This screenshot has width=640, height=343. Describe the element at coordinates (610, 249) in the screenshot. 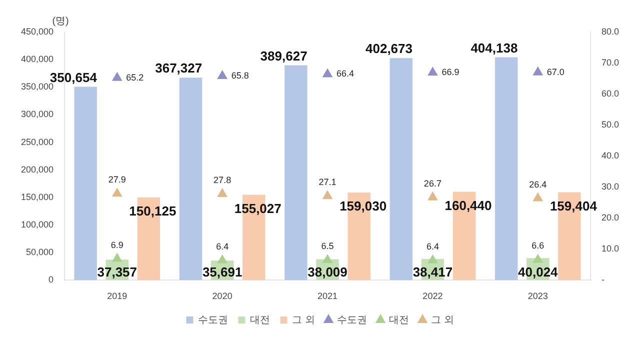

I see `y2-tick-label: 10.0` at that location.